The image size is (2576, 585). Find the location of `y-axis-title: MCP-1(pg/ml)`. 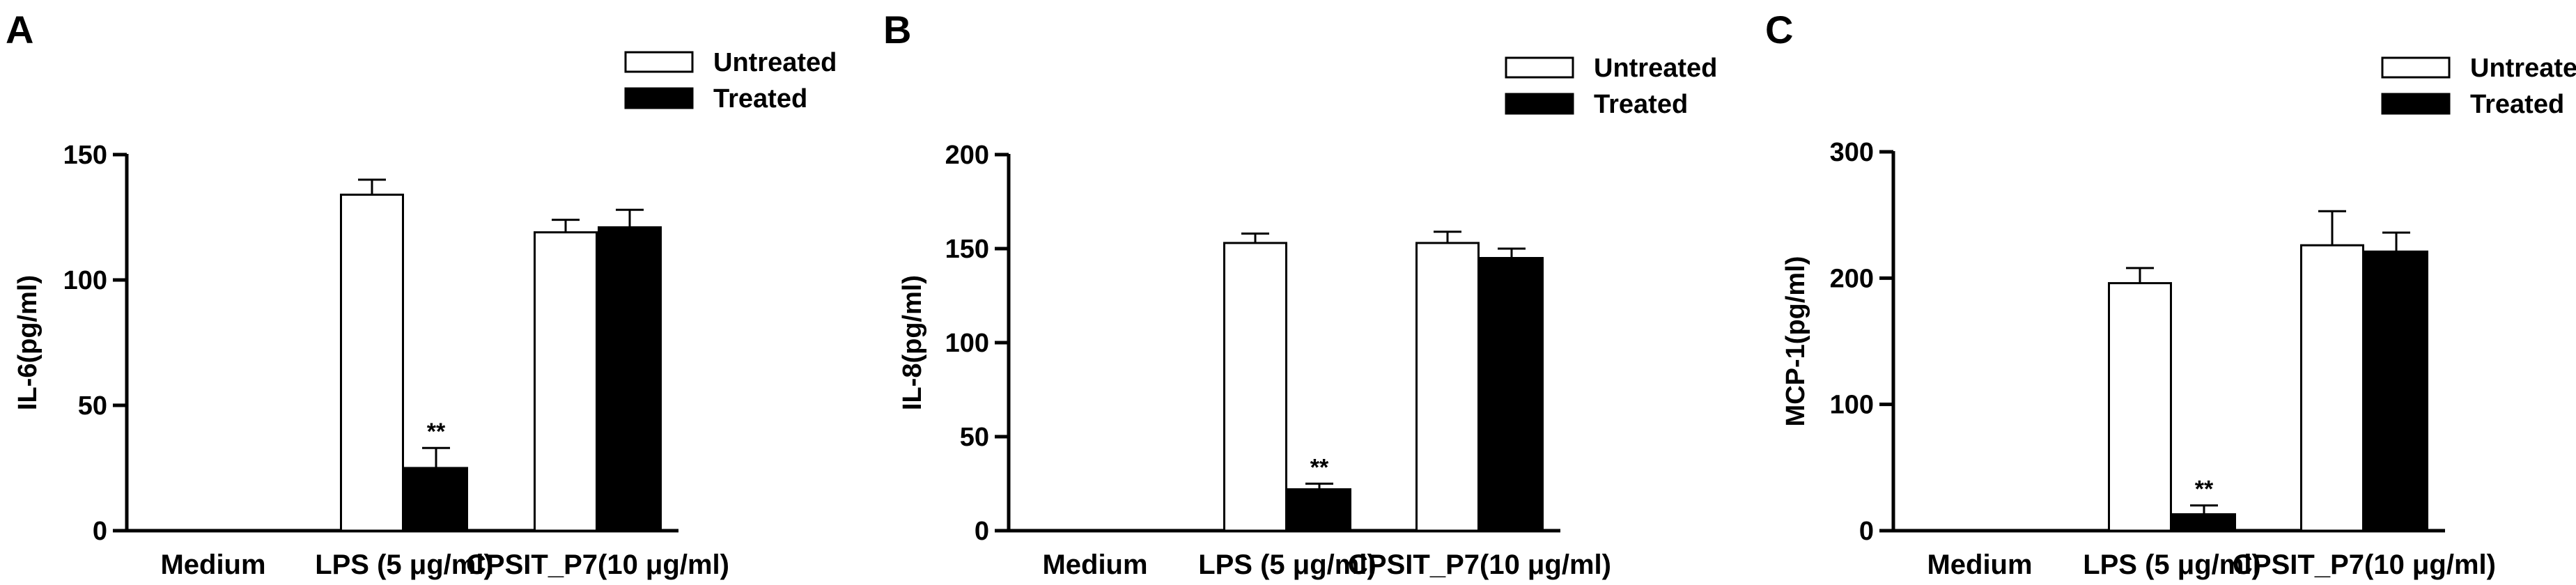

y-axis-title: MCP-1(pg/ml) is located at coordinates (1795, 341).